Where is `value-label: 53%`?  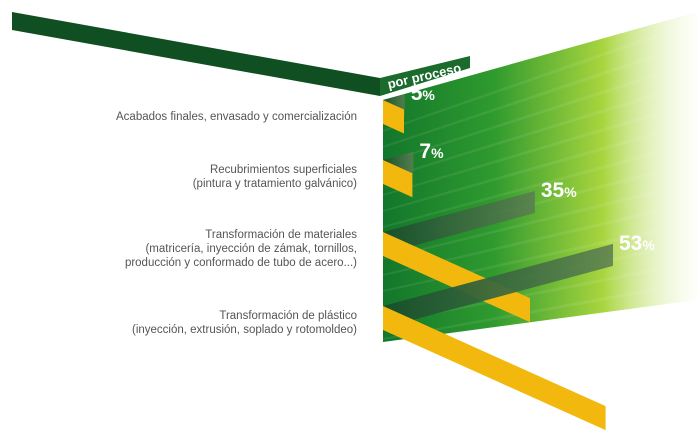 value-label: 53% is located at coordinates (637, 244).